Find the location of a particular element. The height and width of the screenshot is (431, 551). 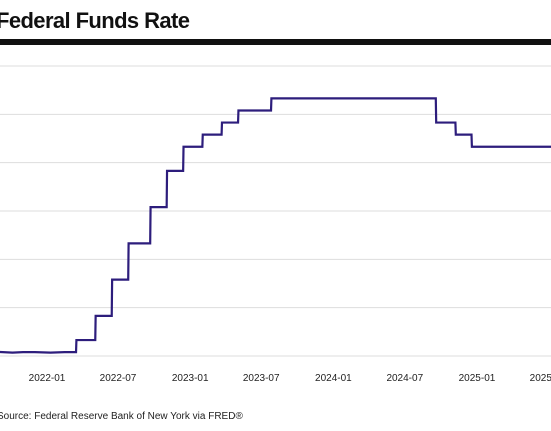

x-tick-label: 2024-01 is located at coordinates (333, 378).